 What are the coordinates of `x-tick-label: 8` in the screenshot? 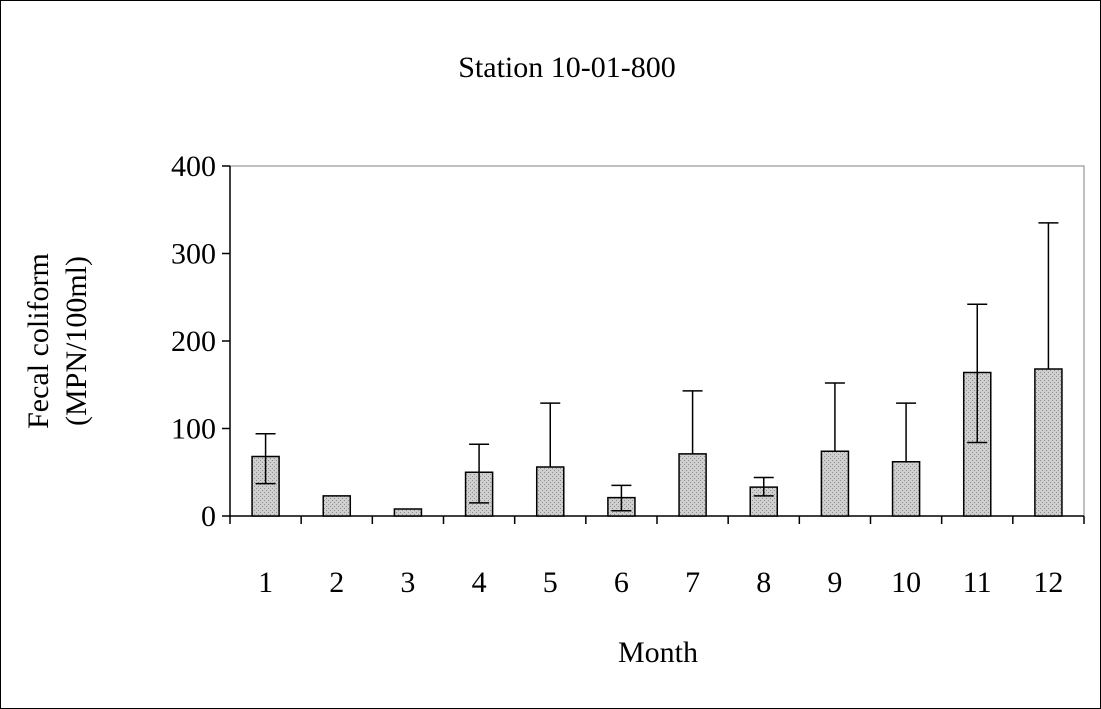 It's located at (763, 582).